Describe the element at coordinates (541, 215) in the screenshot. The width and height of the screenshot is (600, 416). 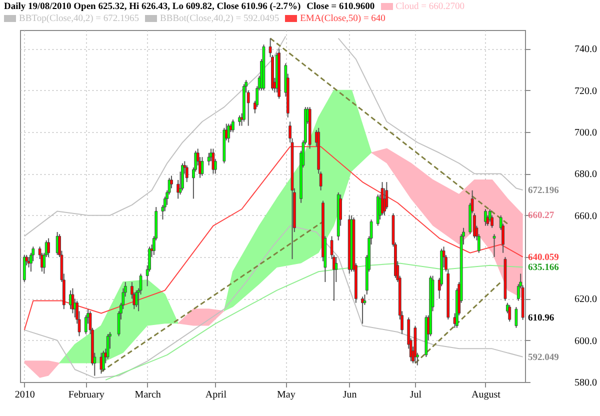
I see `data-label: 660.27` at that location.